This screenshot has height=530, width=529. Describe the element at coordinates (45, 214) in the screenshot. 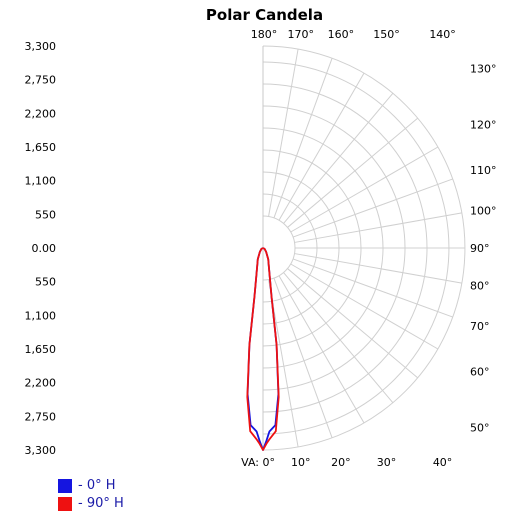

I see `y-tick-label-5: 550` at that location.